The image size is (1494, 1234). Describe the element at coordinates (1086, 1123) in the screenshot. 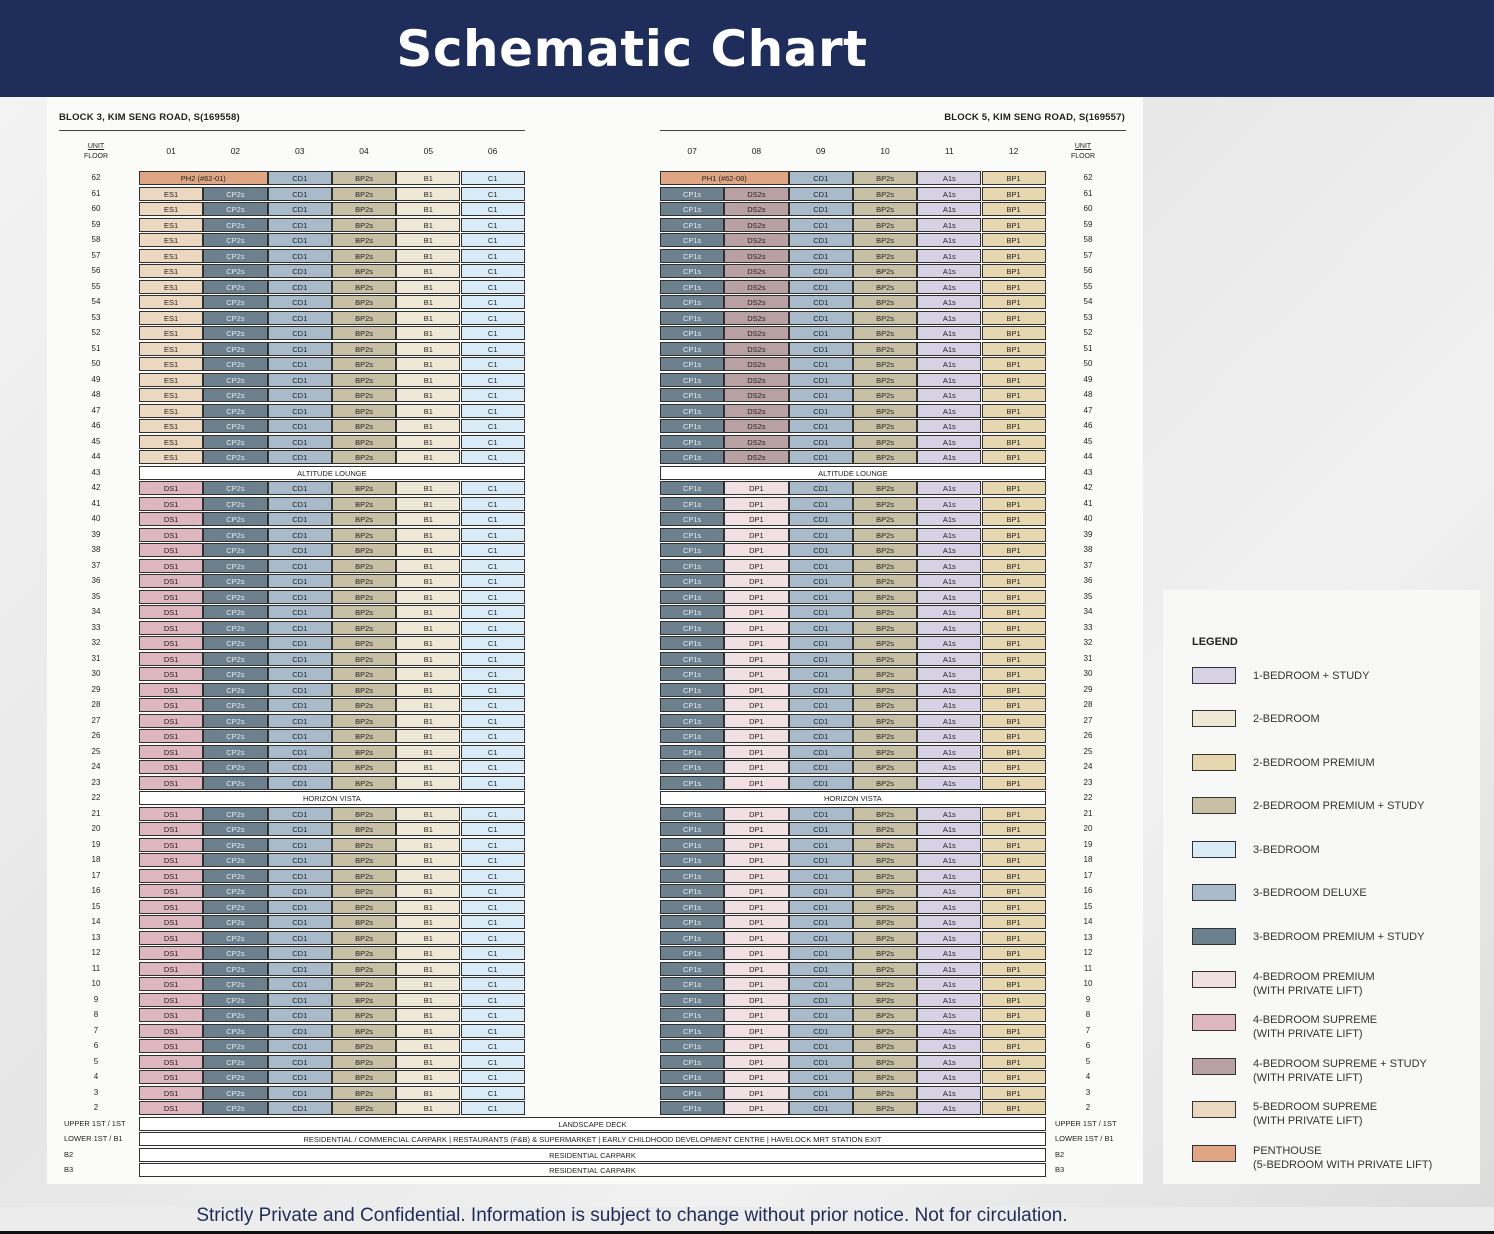

I see `base-level-label: UPPER 1ST / 1ST` at that location.